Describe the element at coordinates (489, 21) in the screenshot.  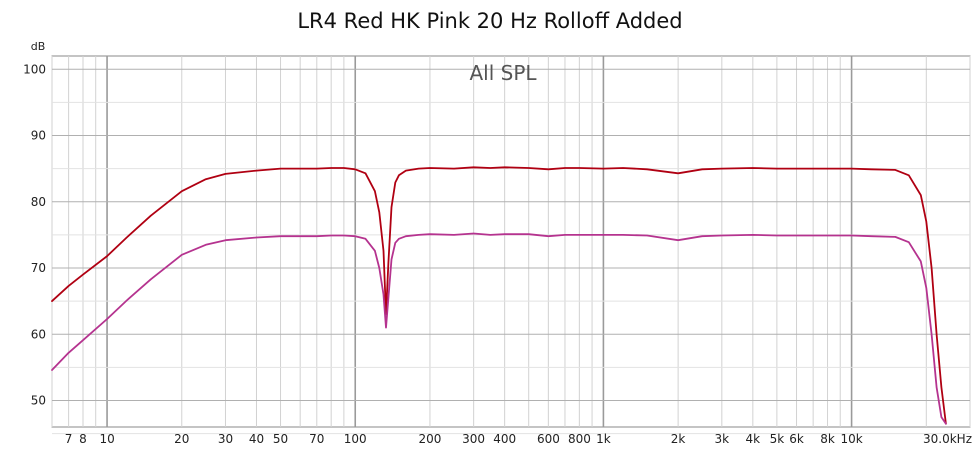
I see `chart-title: LR4 Red HK Pink 20 Hz Rolloff Added` at that location.